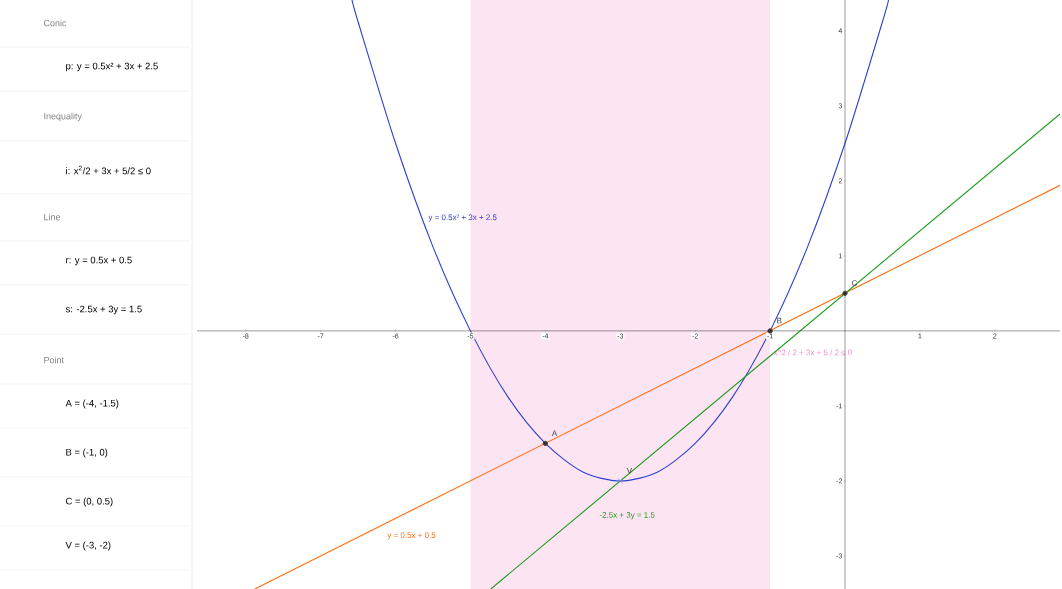 The width and height of the screenshot is (1062, 589). What do you see at coordinates (52, 217) in the screenshot?
I see `text: Line` at bounding box center [52, 217].